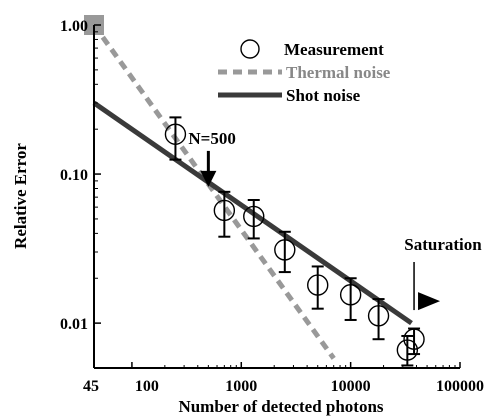 Image resolution: width=500 pixels, height=418 pixels. What do you see at coordinates (323, 95) in the screenshot?
I see `legend-label-shot: Shot noise` at bounding box center [323, 95].